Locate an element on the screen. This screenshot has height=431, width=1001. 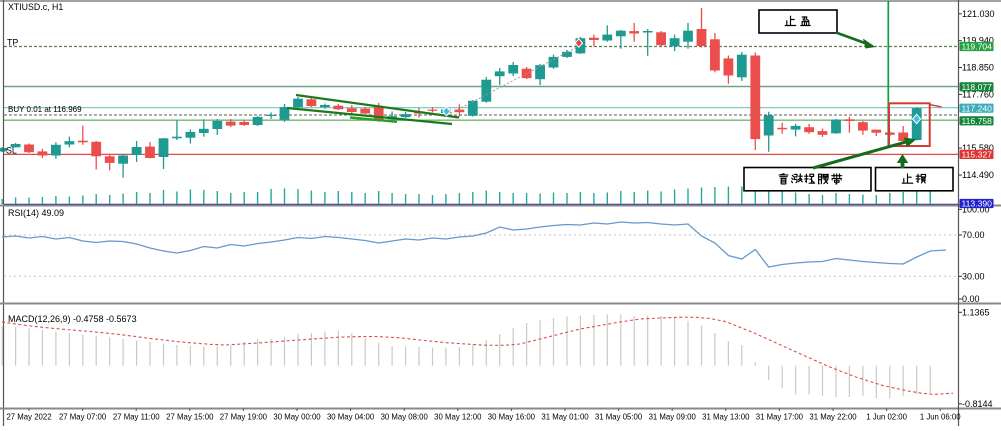
svg-text: 115.327 is located at coordinates (977, 155).